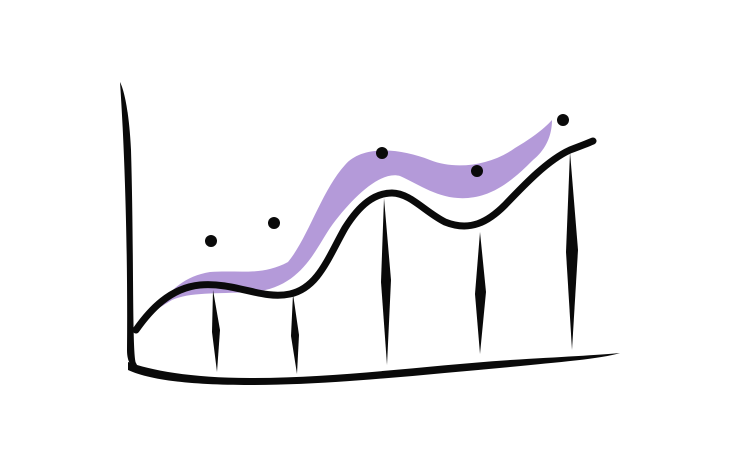 This screenshot has width=741, height=463. What do you see at coordinates (387, 180) in the screenshot?
I see `data-markers` at bounding box center [387, 180].